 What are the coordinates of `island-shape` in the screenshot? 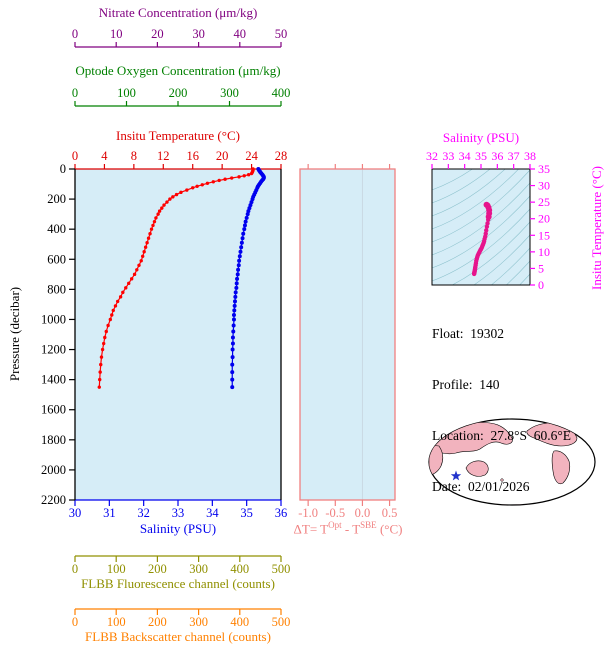 It's located at (502, 480).